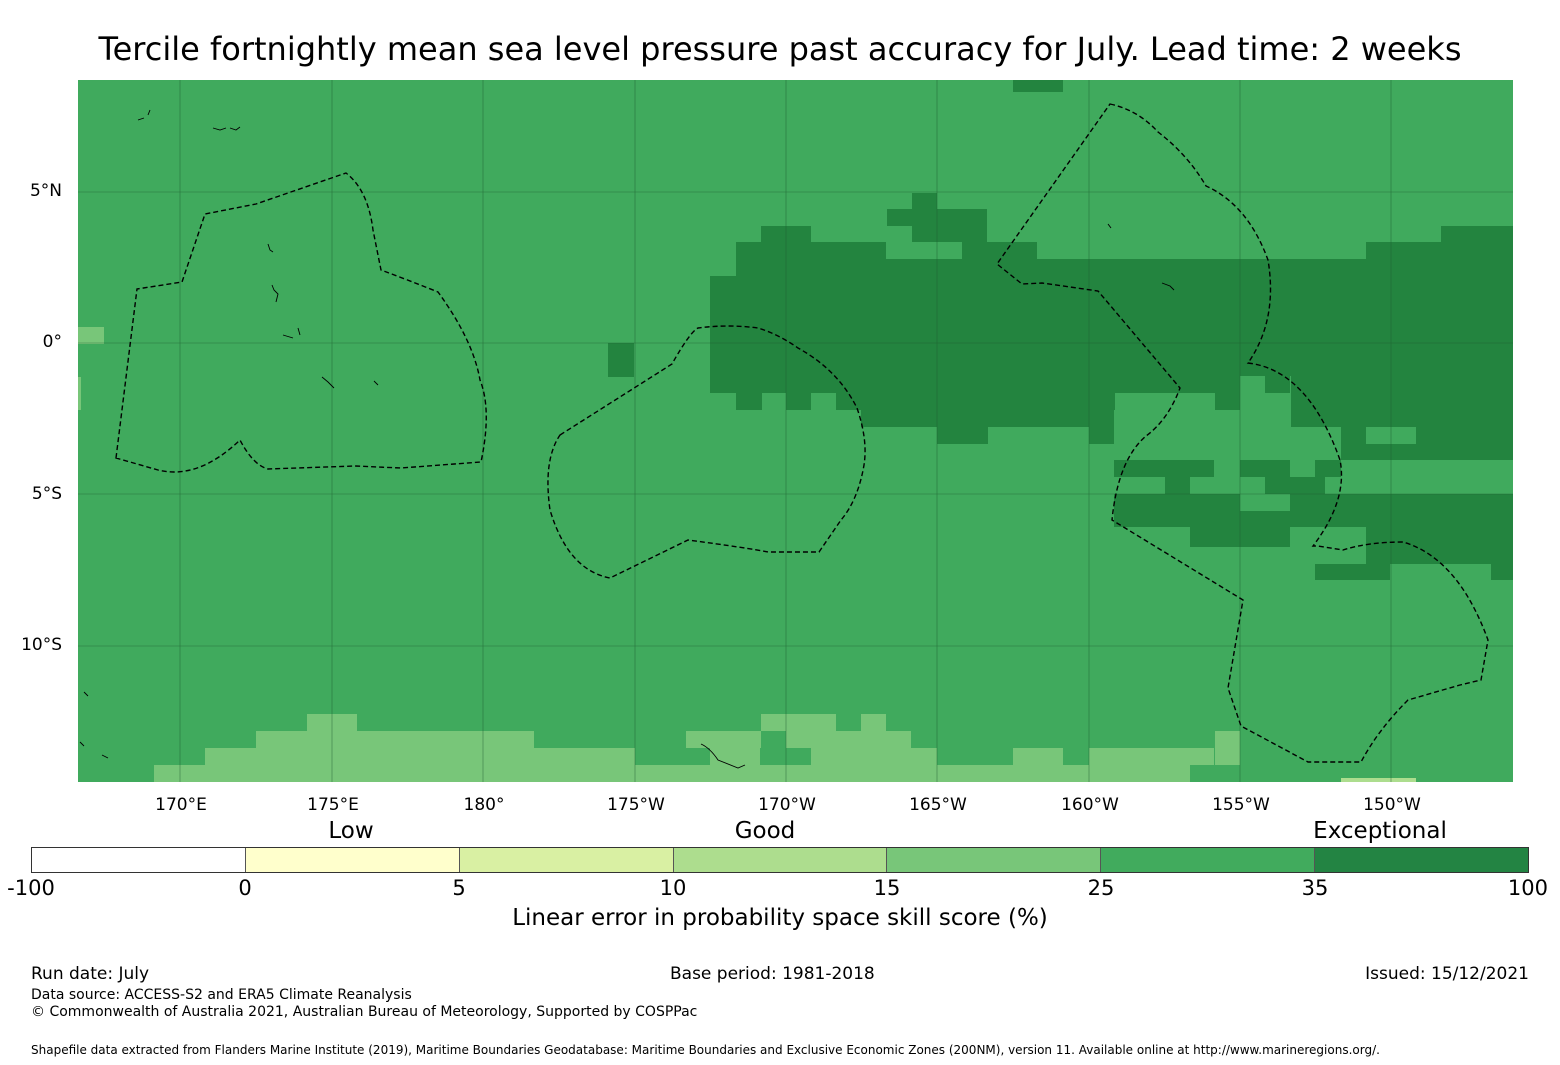 This screenshot has width=1560, height=1065. I want to click on lat-label-10s: 10°S, so click(41, 645).